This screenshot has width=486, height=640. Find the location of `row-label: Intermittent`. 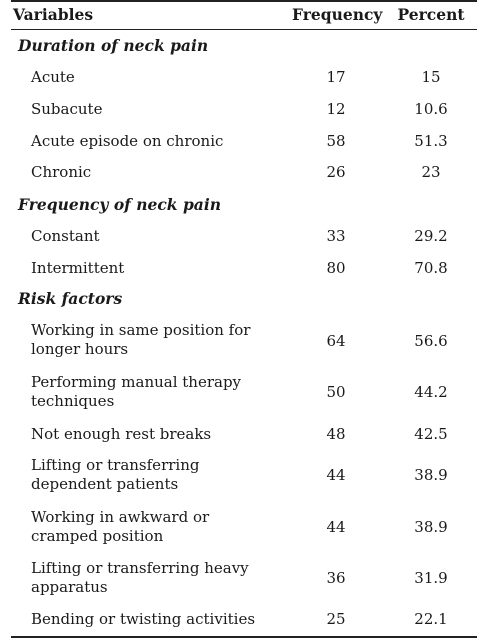

row-label: Intermittent is located at coordinates (78, 268).